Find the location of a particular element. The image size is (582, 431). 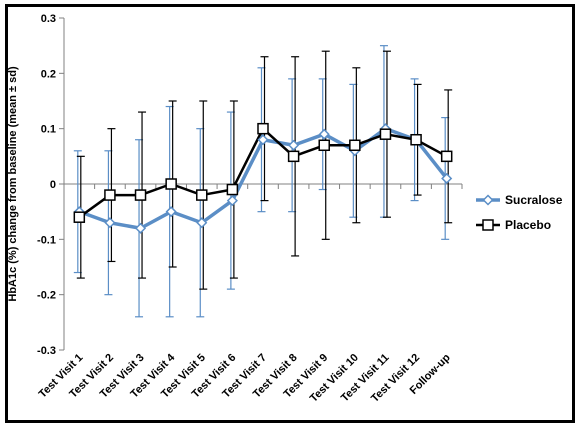

y-tick-label: -0.1 is located at coordinates (46, 240).